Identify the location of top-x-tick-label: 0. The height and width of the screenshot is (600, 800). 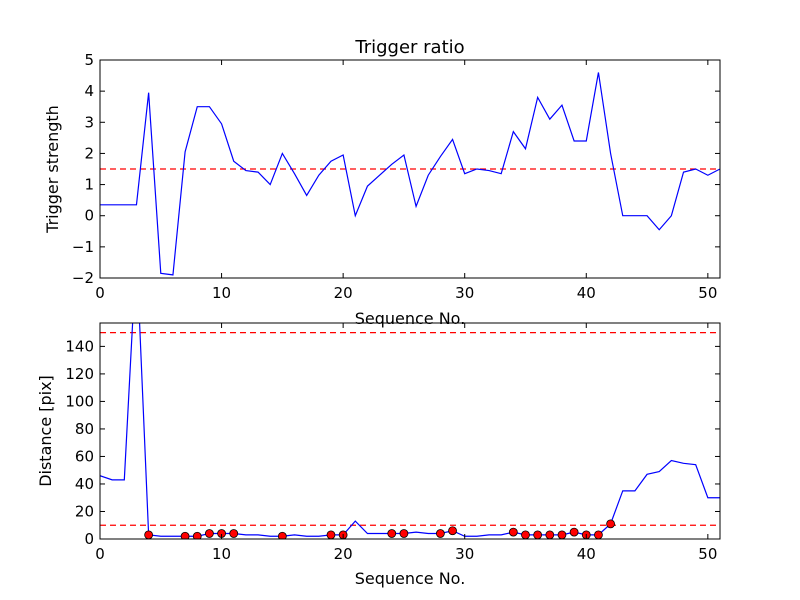
(100, 293).